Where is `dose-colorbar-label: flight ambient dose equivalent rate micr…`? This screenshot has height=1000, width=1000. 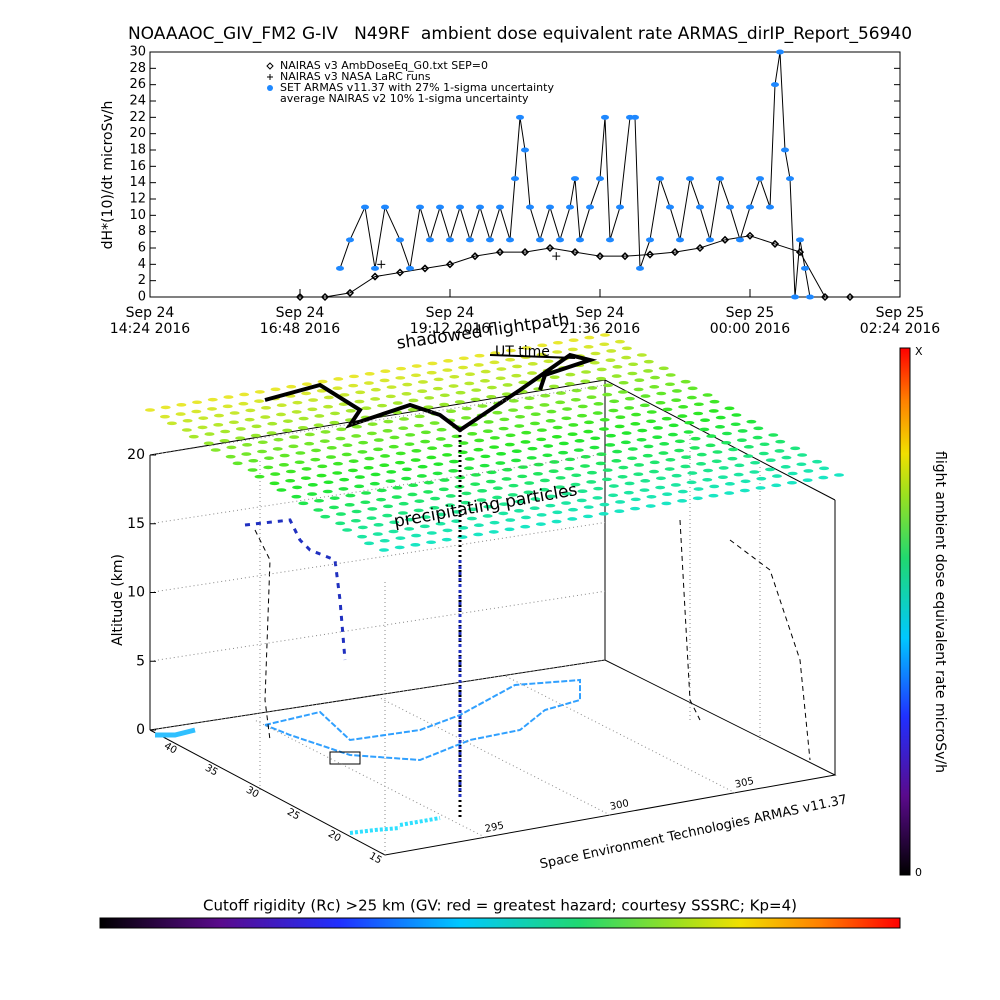 dose-colorbar-label: flight ambient dose equivalent rate micr… is located at coordinates (940, 612).